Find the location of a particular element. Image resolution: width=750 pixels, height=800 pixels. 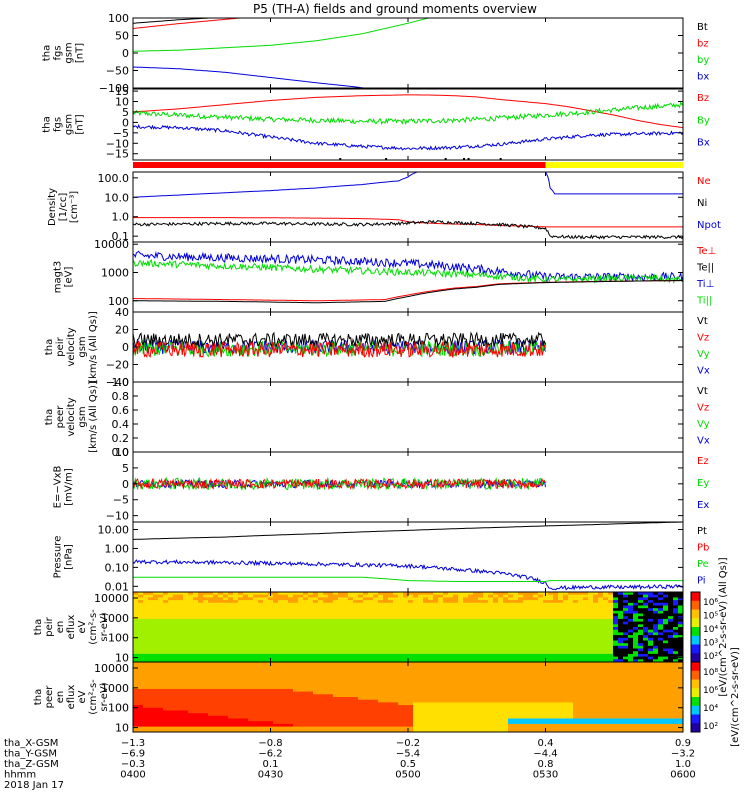

panel-4: Te⊥ Te|| Ti⊥ Ti|| 10000 1000 100 magt3 [eV] is located at coordinates (384, 275).